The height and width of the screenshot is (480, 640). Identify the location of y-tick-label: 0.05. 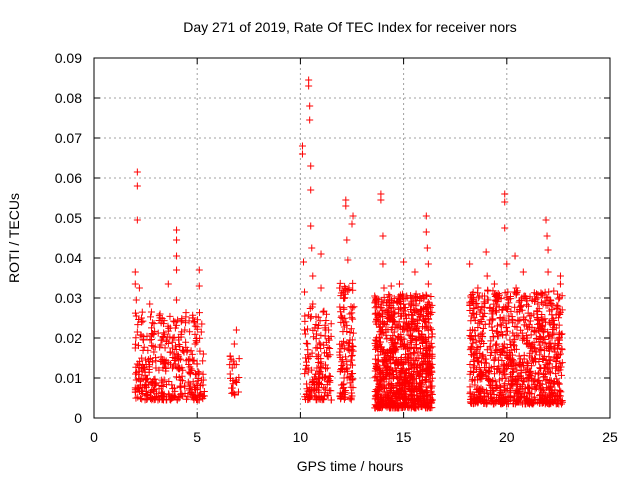
(68, 218).